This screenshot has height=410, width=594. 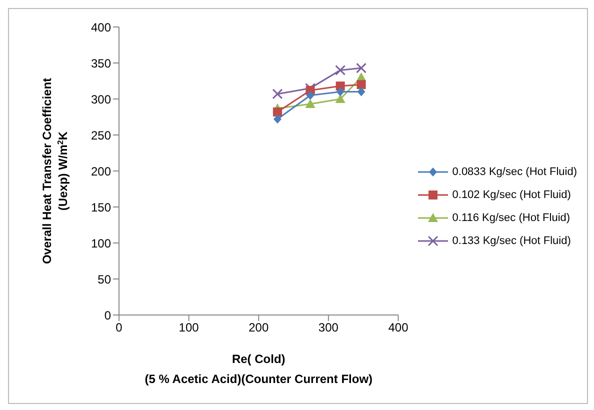 I want to click on legend-label: 0.0833 Kg/sec (Hot Fluid), so click(x=514, y=172).